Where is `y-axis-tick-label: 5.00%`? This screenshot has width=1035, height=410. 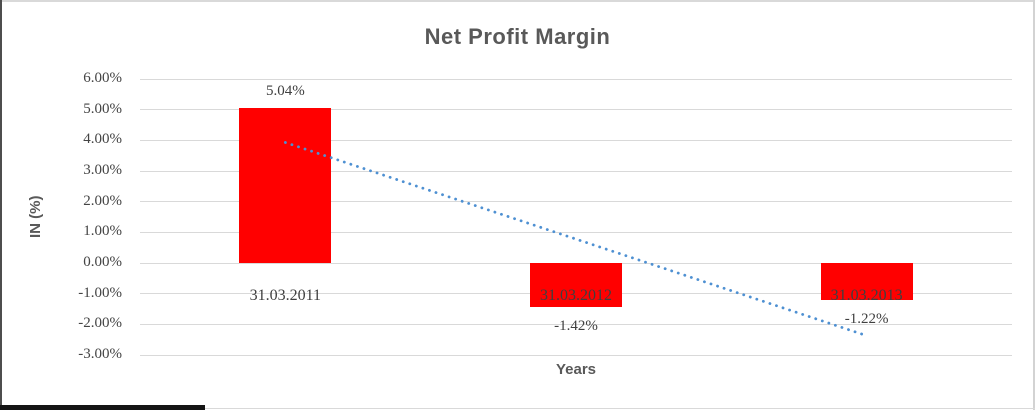
y-axis-tick-label: 5.00% is located at coordinates (102, 108).